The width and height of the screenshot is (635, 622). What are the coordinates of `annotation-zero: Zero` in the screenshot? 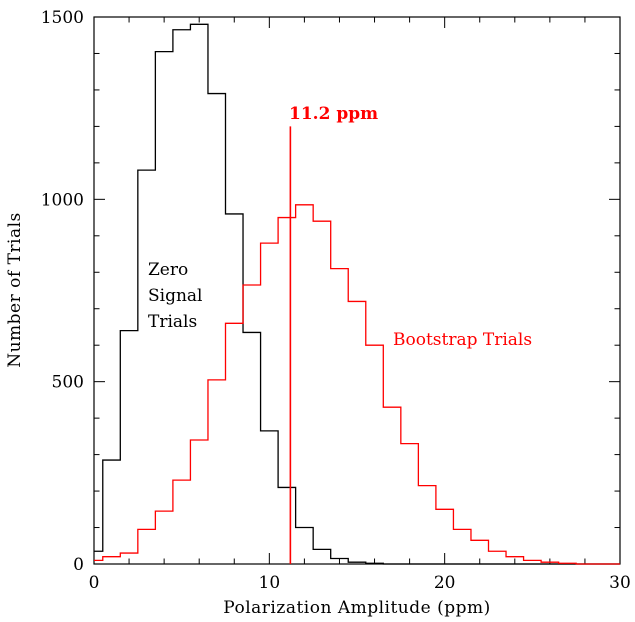 It's located at (168, 270).